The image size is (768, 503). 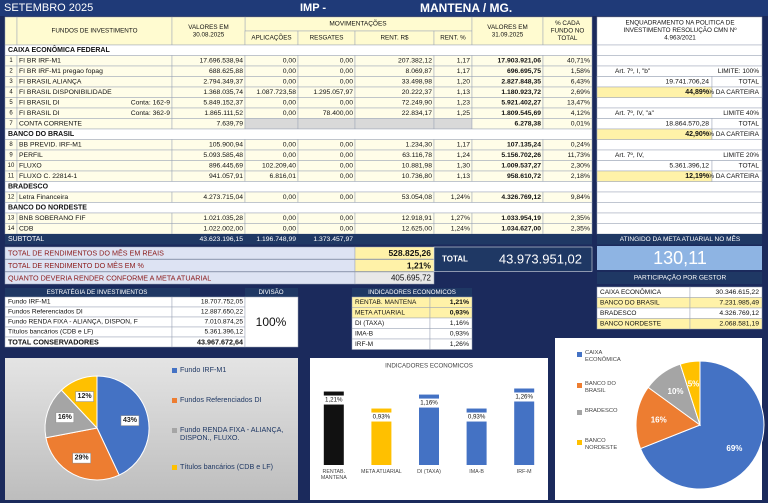 What do you see at coordinates (364, 344) in the screenshot?
I see `indicador-name: IRF-M` at bounding box center [364, 344].